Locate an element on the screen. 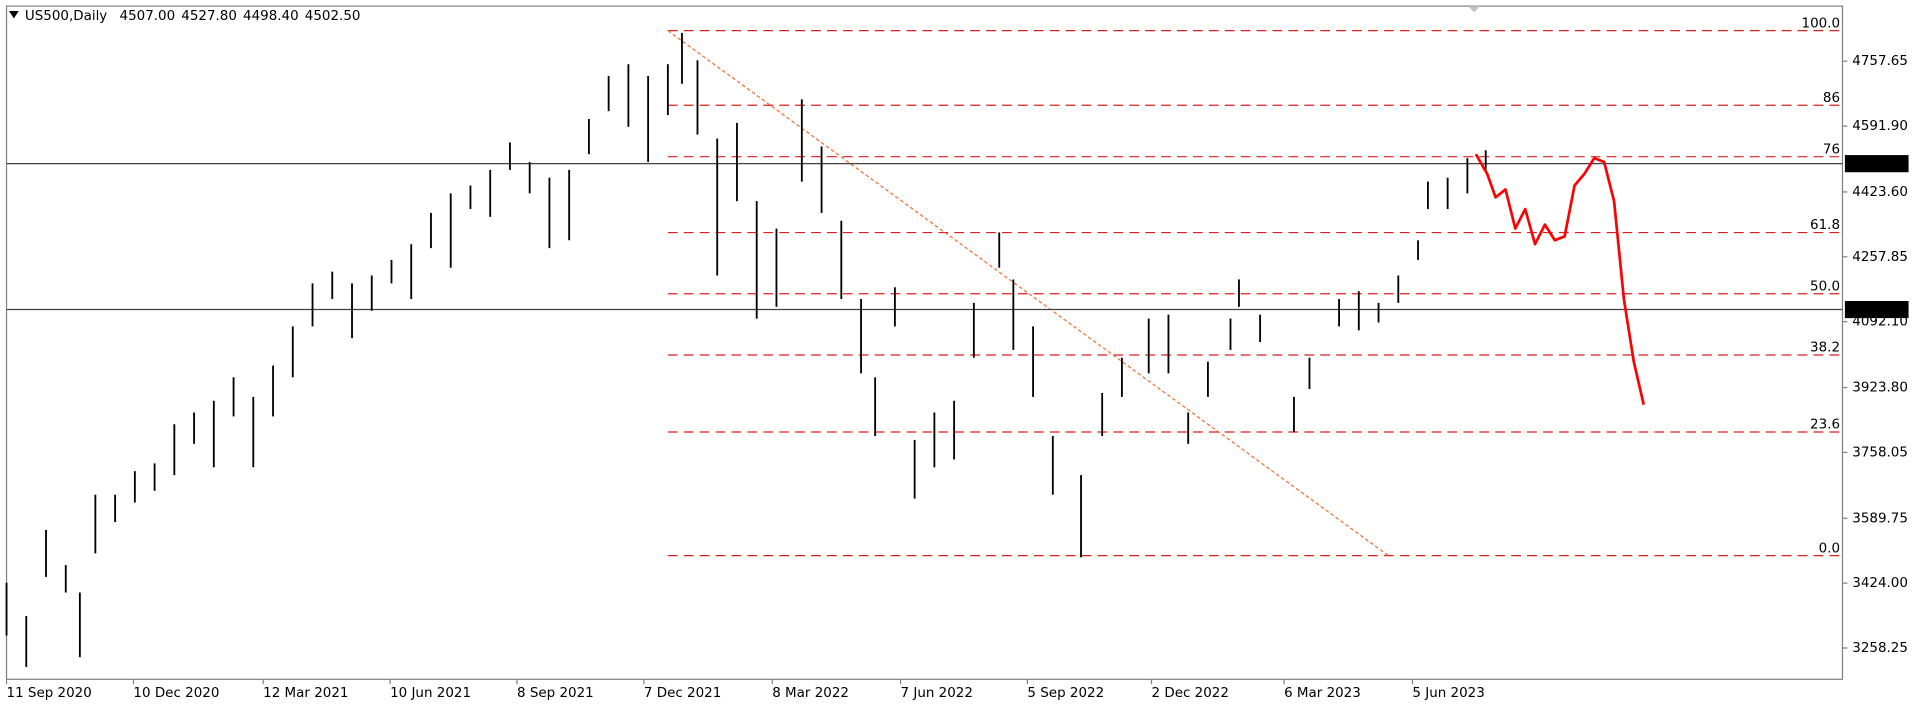  x-tick-label: 10 Dec 2020 is located at coordinates (176, 693).